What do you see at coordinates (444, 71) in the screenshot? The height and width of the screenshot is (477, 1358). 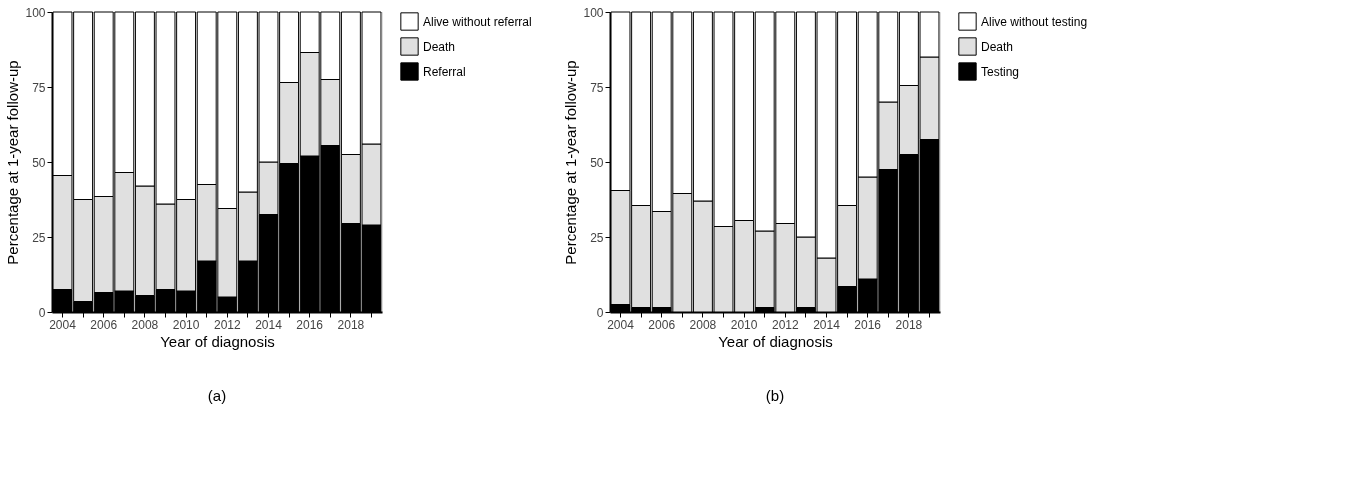 I see `legend-label: Referral` at bounding box center [444, 71].